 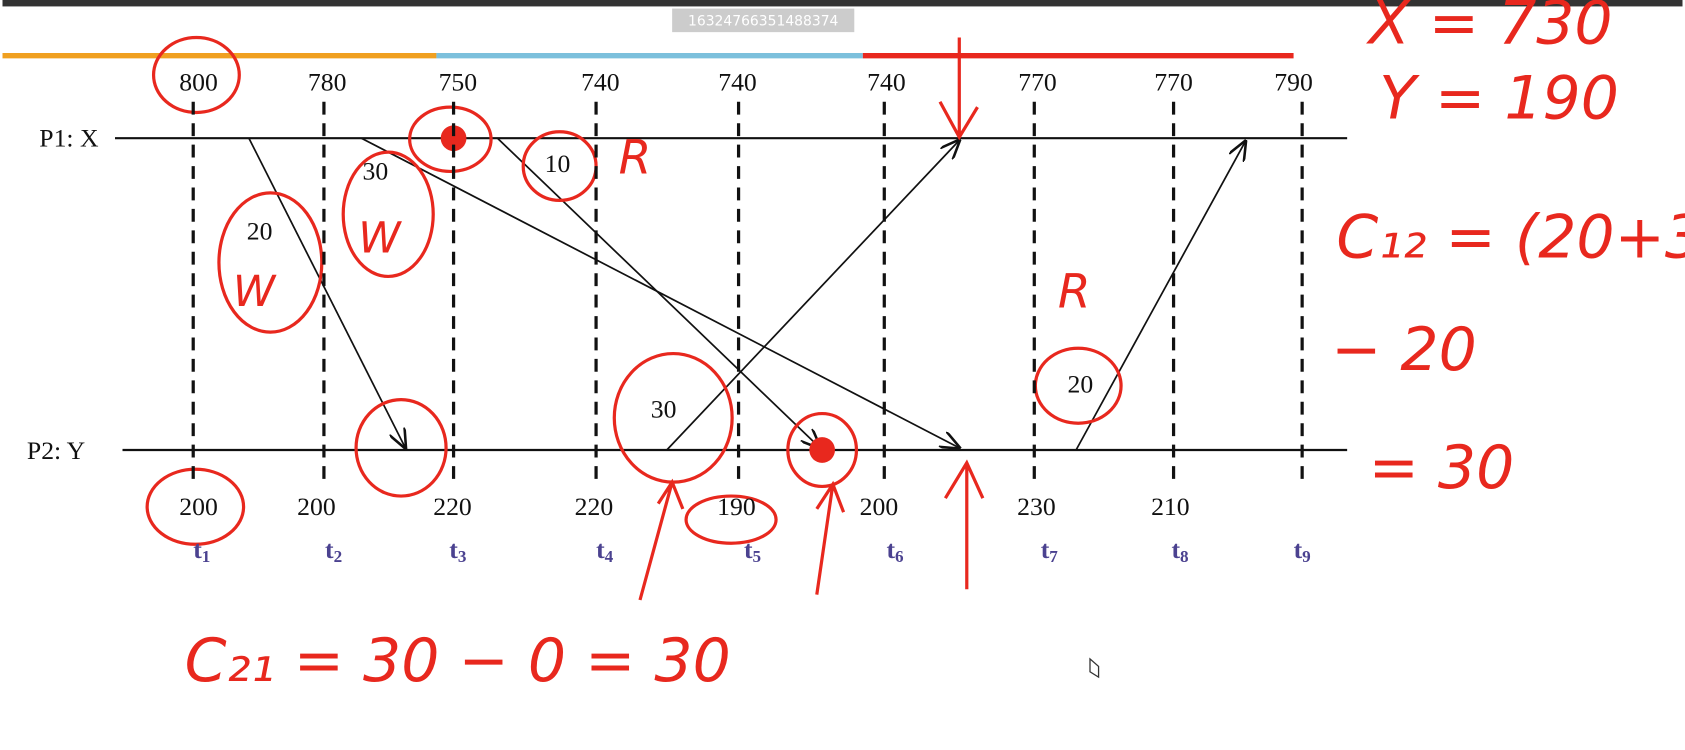 I want to click on time-label: t8, so click(x=1179, y=550).